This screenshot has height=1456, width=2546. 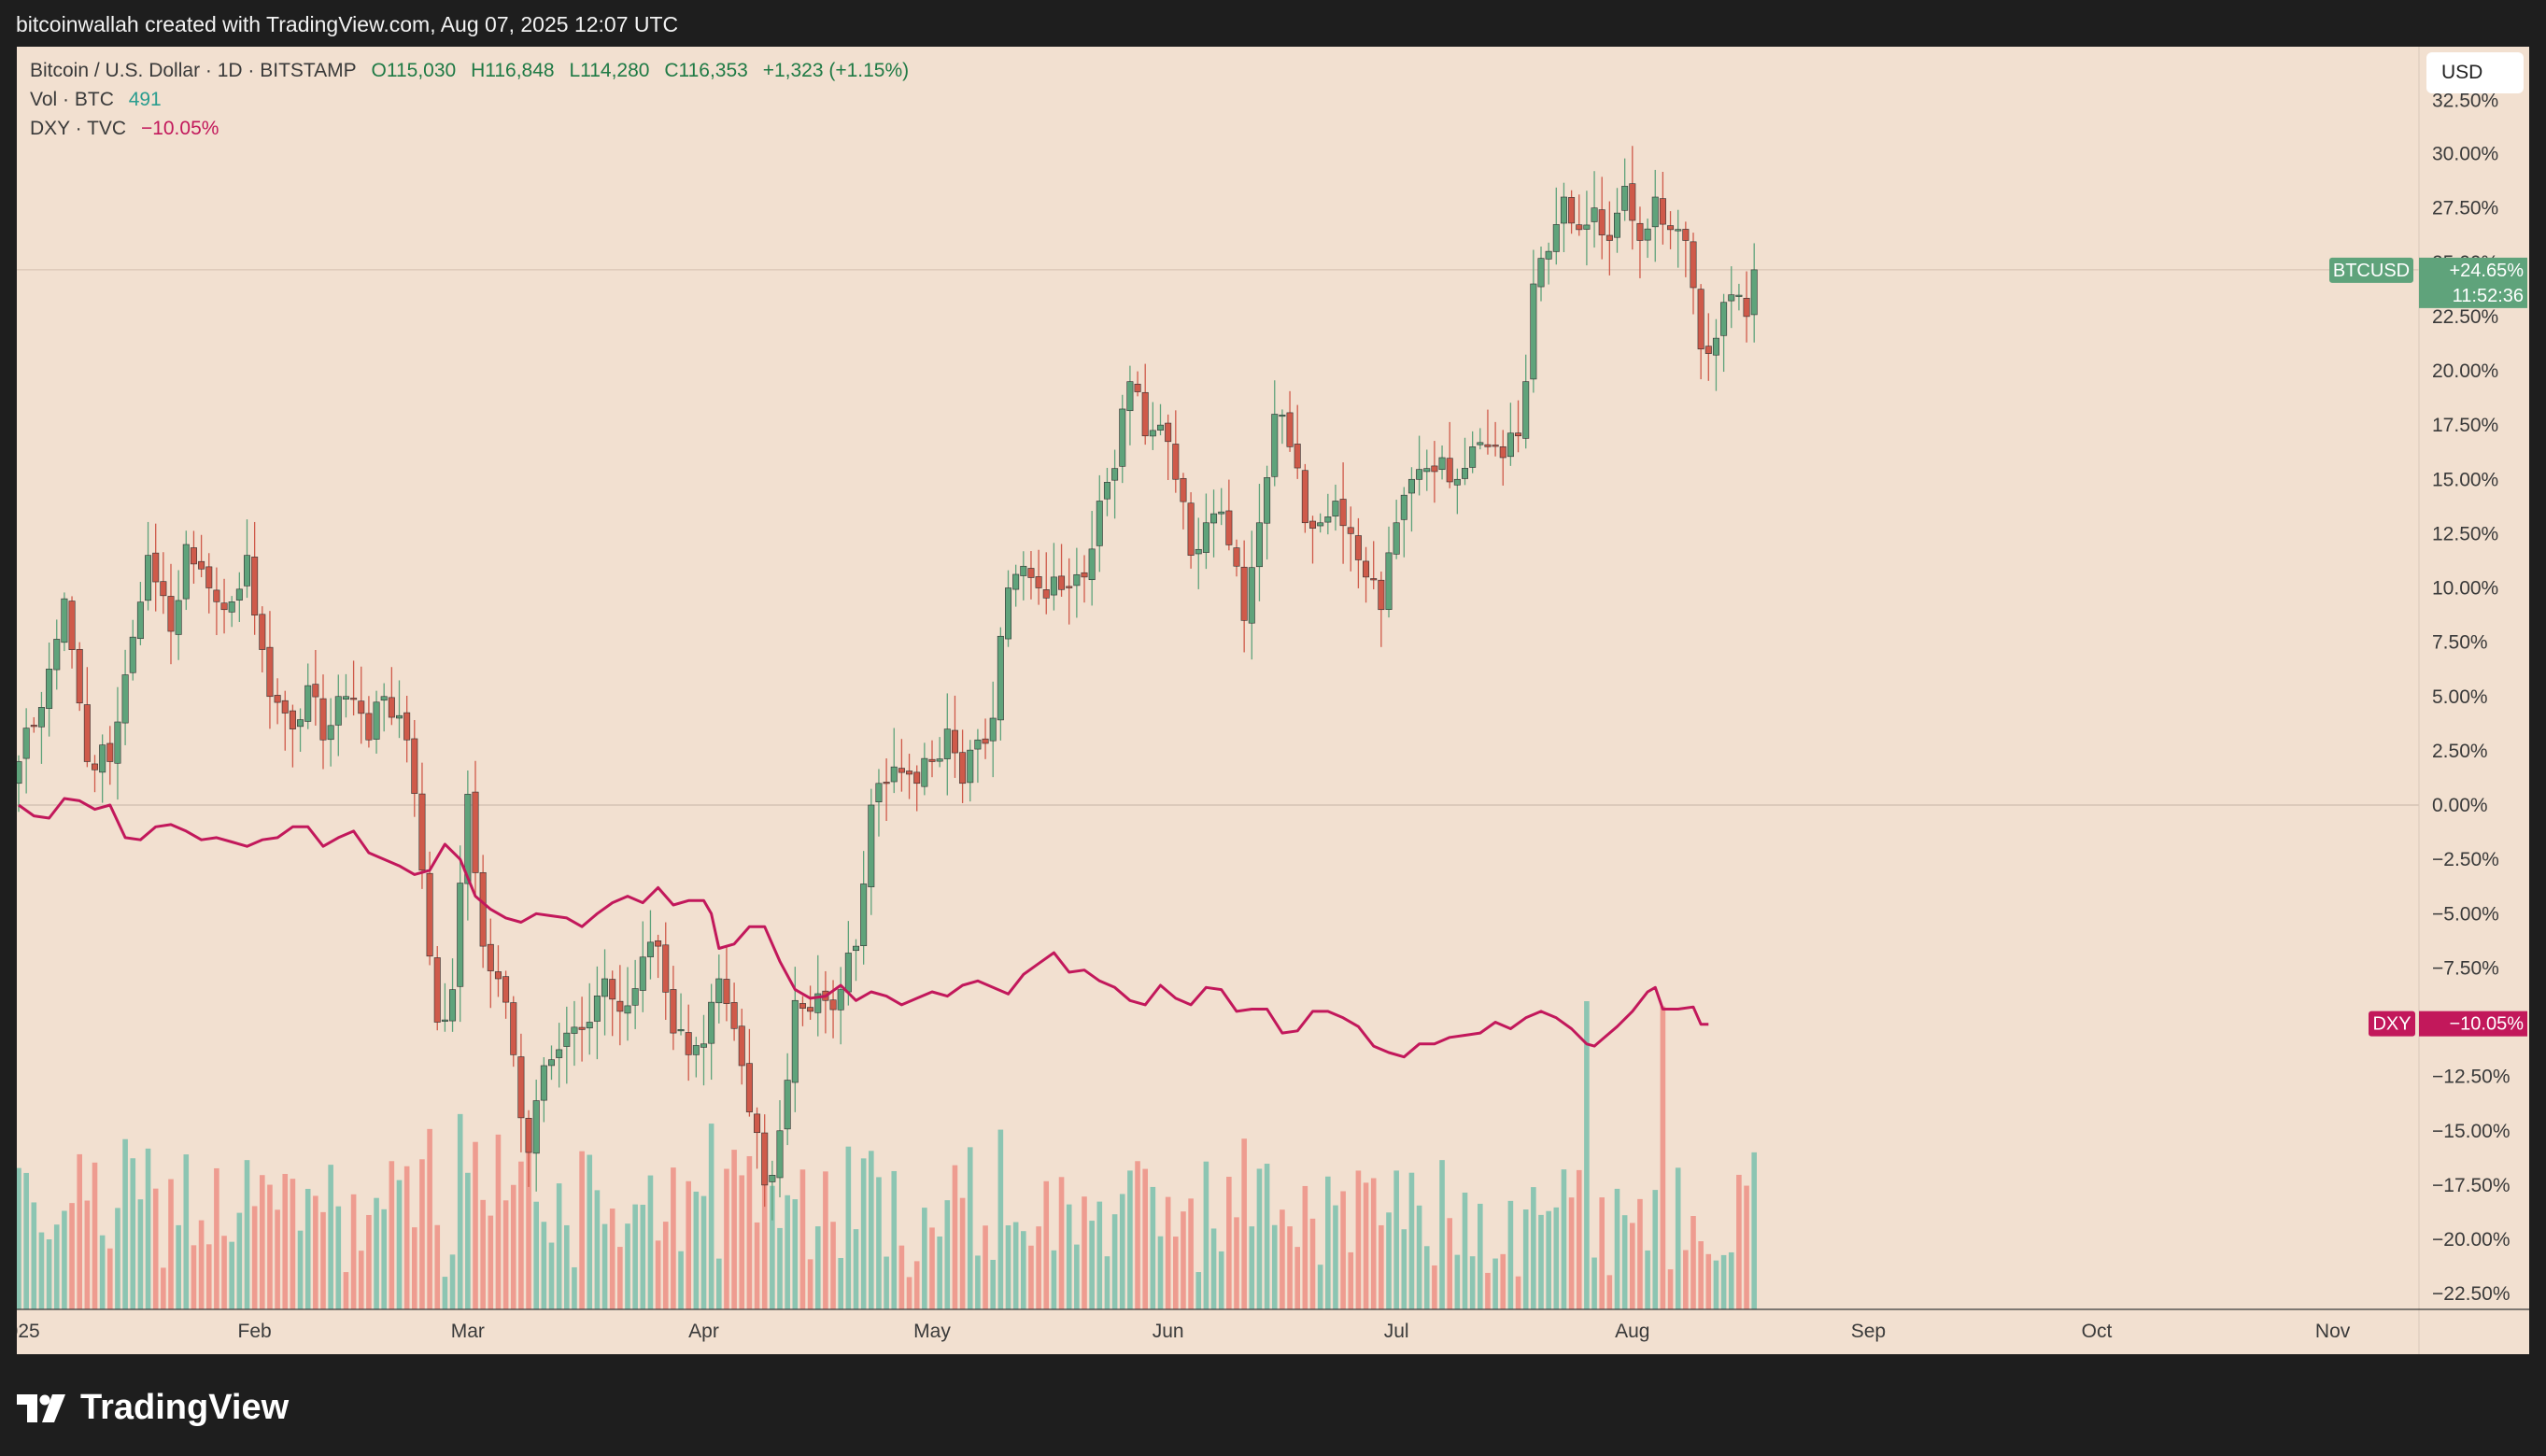 What do you see at coordinates (2392, 1024) in the screenshot?
I see `dxy-symbol-text: DXY` at bounding box center [2392, 1024].